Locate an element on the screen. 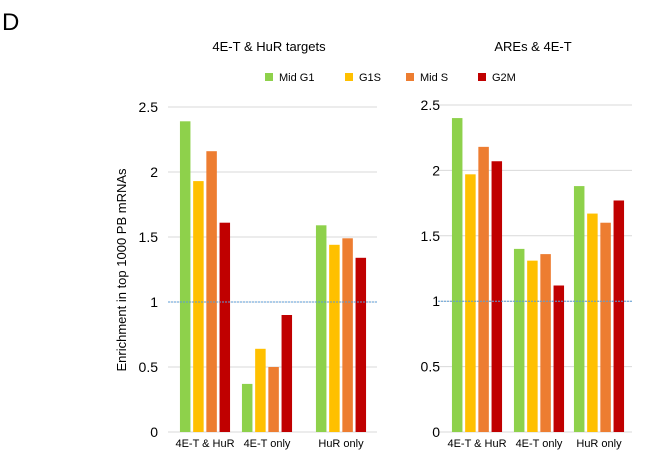 This screenshot has height=463, width=645. legend: Mid G1 G1S Mid S G2M is located at coordinates (390, 78).